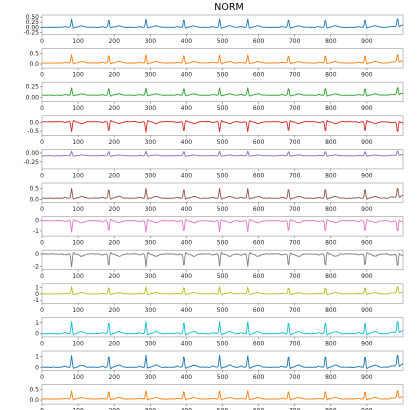  What do you see at coordinates (218, 264) in the screenshot?
I see `subplot-8: 0-20 100 200 300 400 500 600 700 800 900` at bounding box center [218, 264].